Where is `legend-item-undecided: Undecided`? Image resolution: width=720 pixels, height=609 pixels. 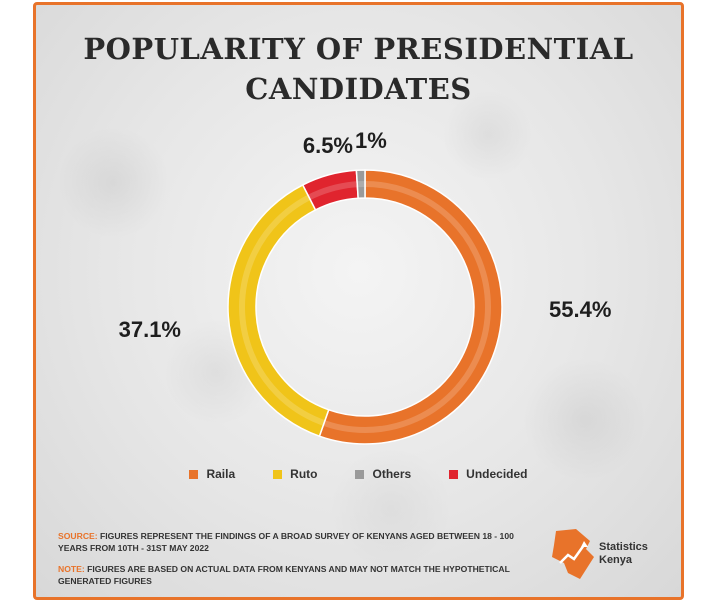
legend-item-undecided: Undecided is located at coordinates (488, 474).